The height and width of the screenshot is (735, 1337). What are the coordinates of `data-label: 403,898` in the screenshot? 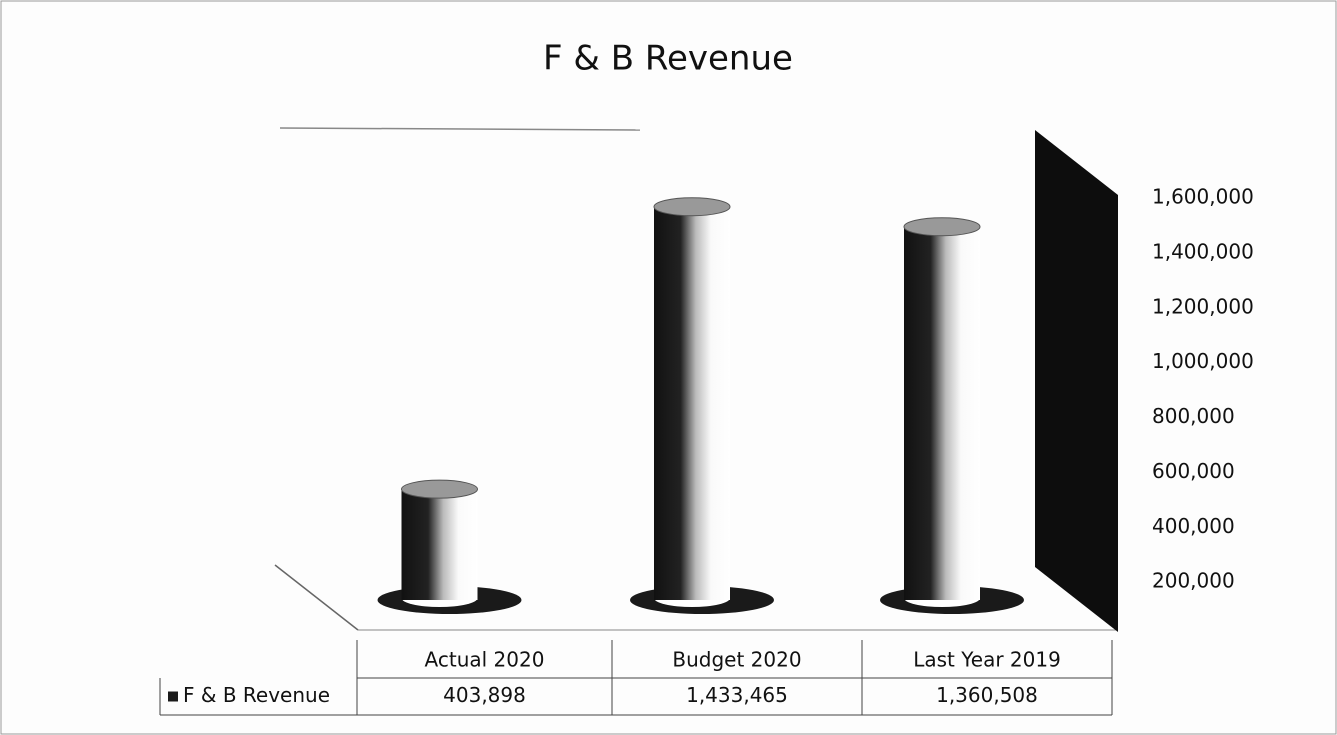 It's located at (484, 695).